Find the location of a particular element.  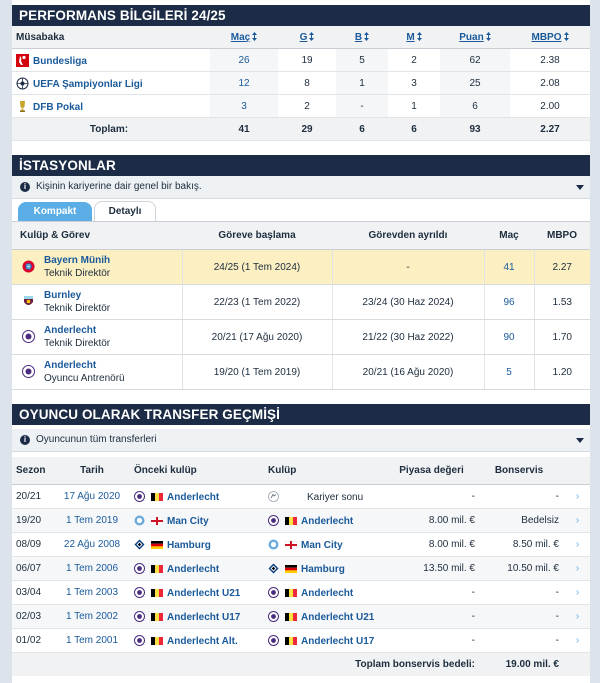

date-cell: 1 Tem 2002 is located at coordinates (92, 616).